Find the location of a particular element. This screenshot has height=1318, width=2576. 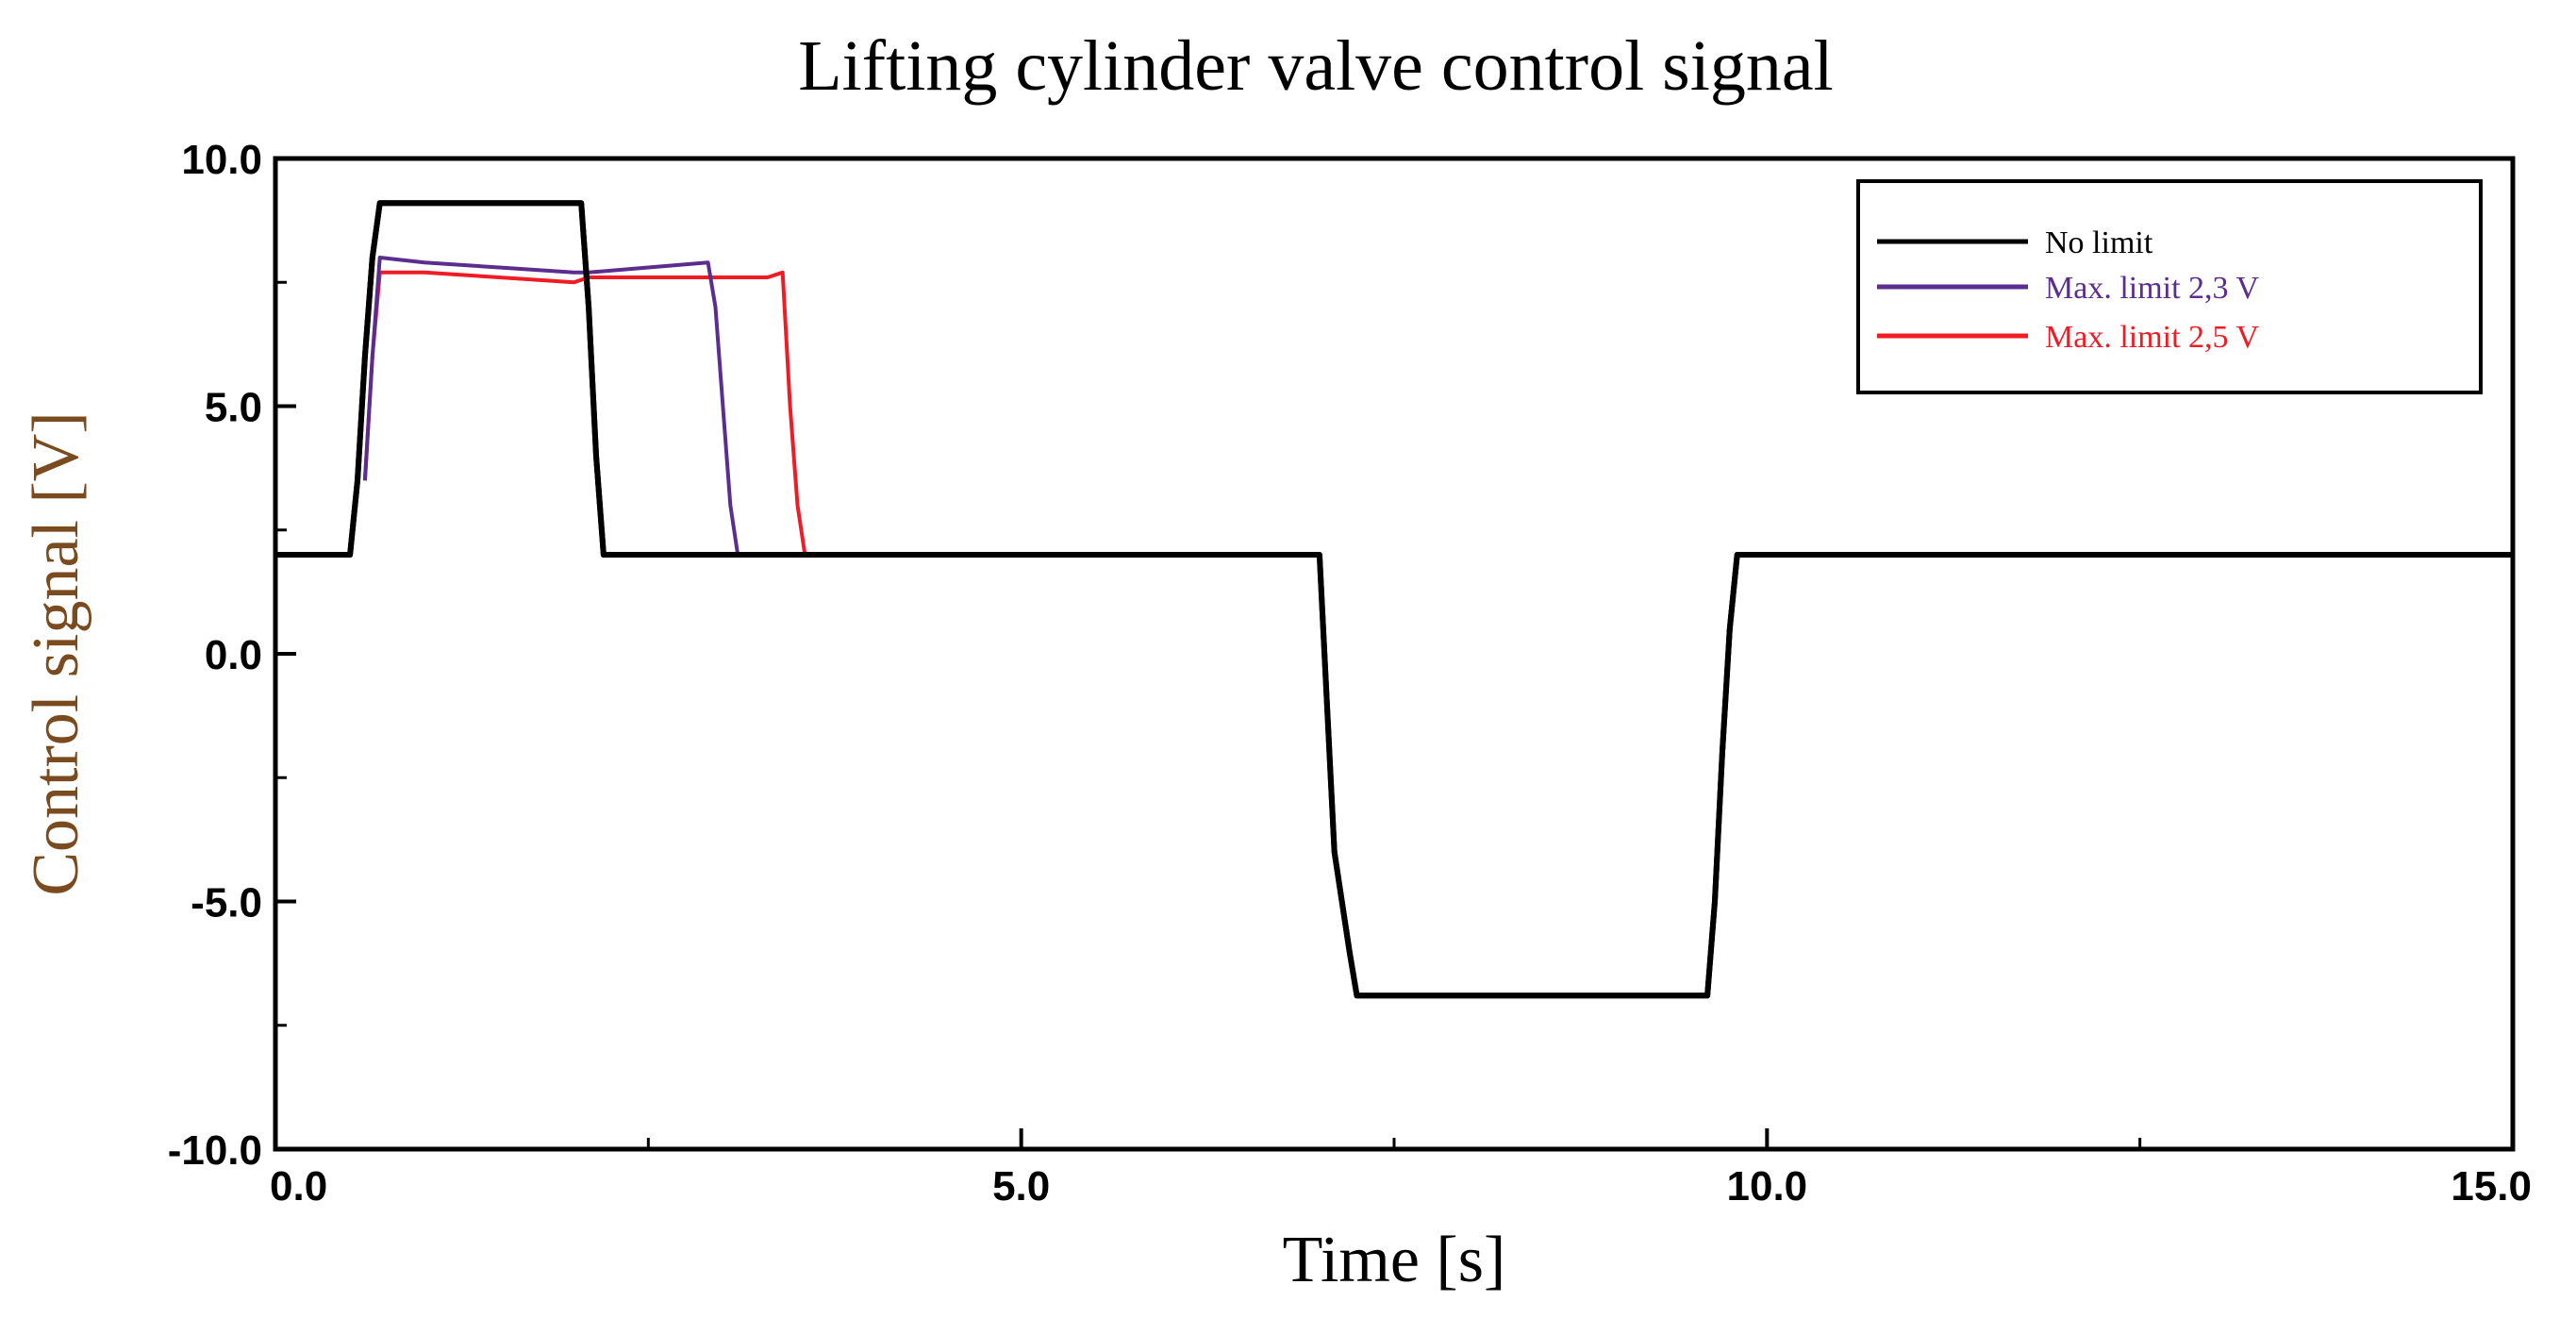

y-tick-label: -5.0 is located at coordinates (226, 903).